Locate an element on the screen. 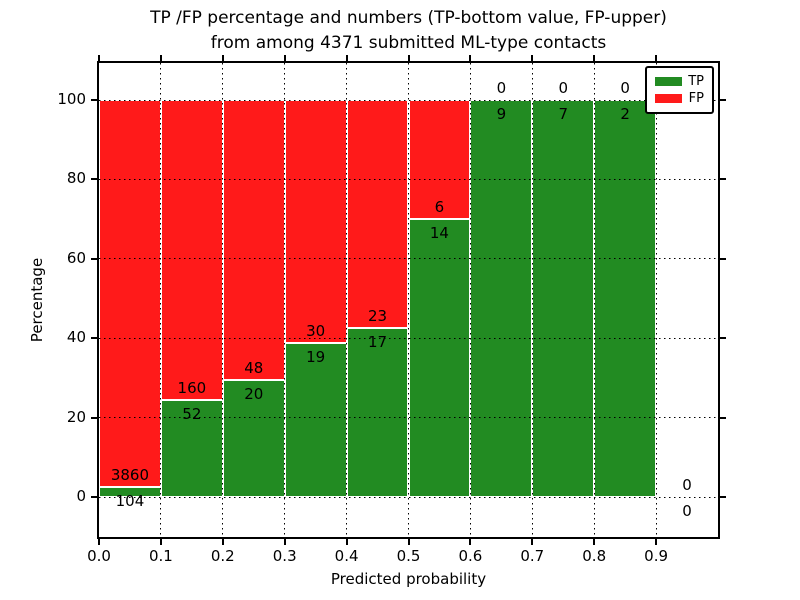  legend-swatch-tp-icon is located at coordinates (668, 81).